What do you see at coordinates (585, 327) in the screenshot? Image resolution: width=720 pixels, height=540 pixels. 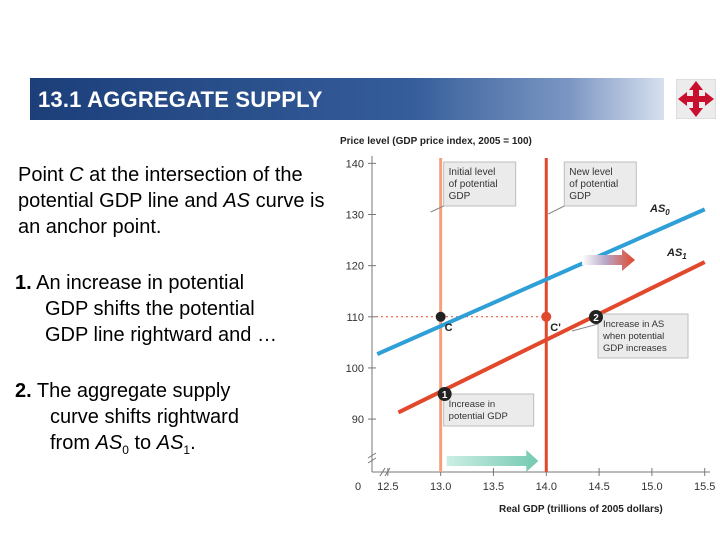 I see `increase-as-connector` at bounding box center [585, 327].